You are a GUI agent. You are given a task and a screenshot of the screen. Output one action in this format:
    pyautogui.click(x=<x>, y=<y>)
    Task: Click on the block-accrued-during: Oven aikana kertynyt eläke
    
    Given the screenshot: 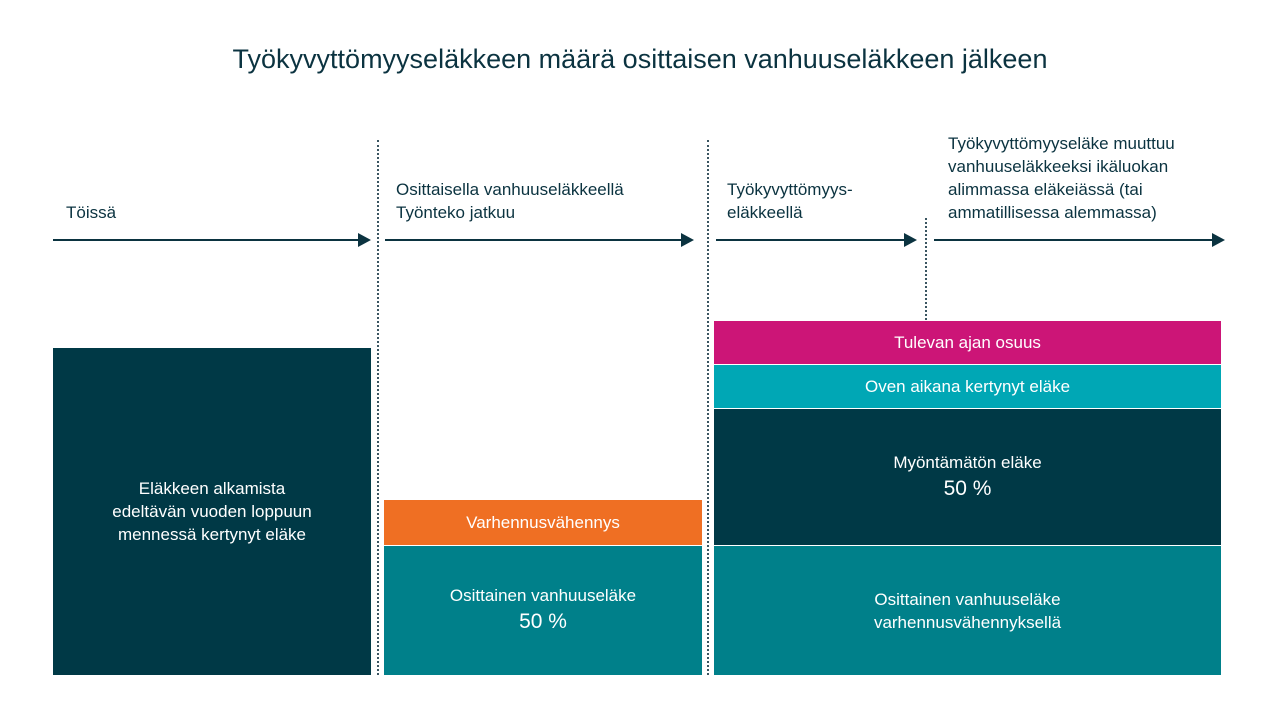 What is the action you would take?
    pyautogui.click(x=967, y=386)
    